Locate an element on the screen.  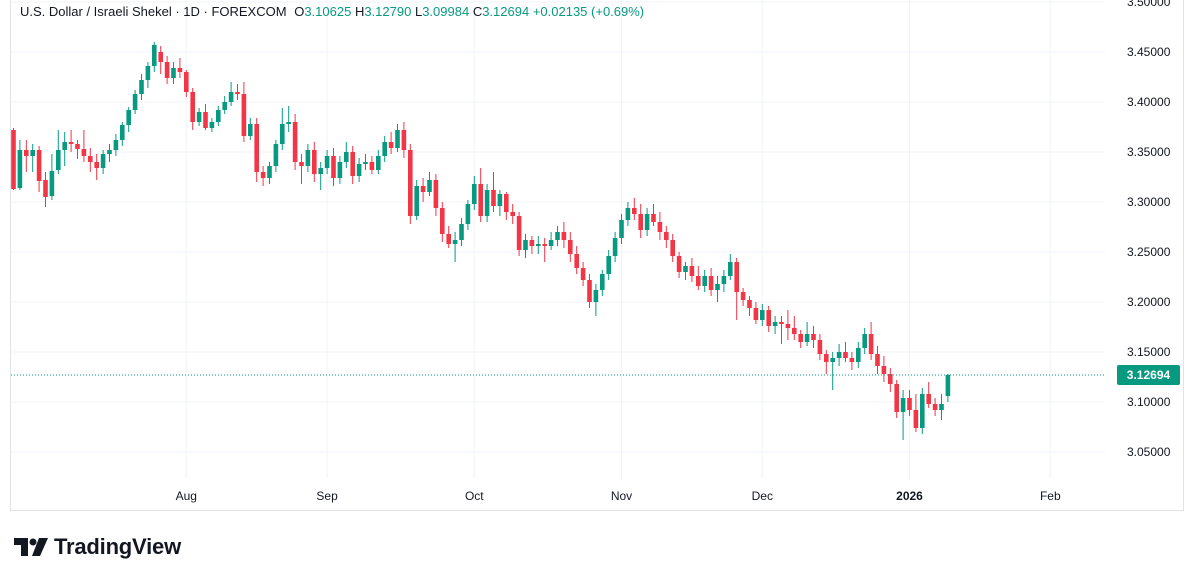
x-tick-label: Aug is located at coordinates (186, 496).